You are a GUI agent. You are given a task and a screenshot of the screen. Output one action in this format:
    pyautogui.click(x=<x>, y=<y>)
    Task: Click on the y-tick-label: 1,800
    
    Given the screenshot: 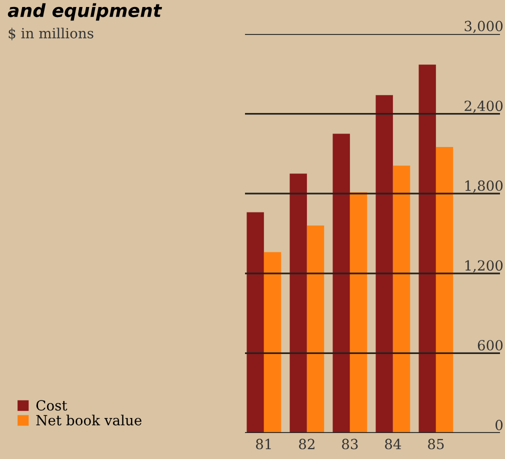 What is the action you would take?
    pyautogui.click(x=484, y=186)
    